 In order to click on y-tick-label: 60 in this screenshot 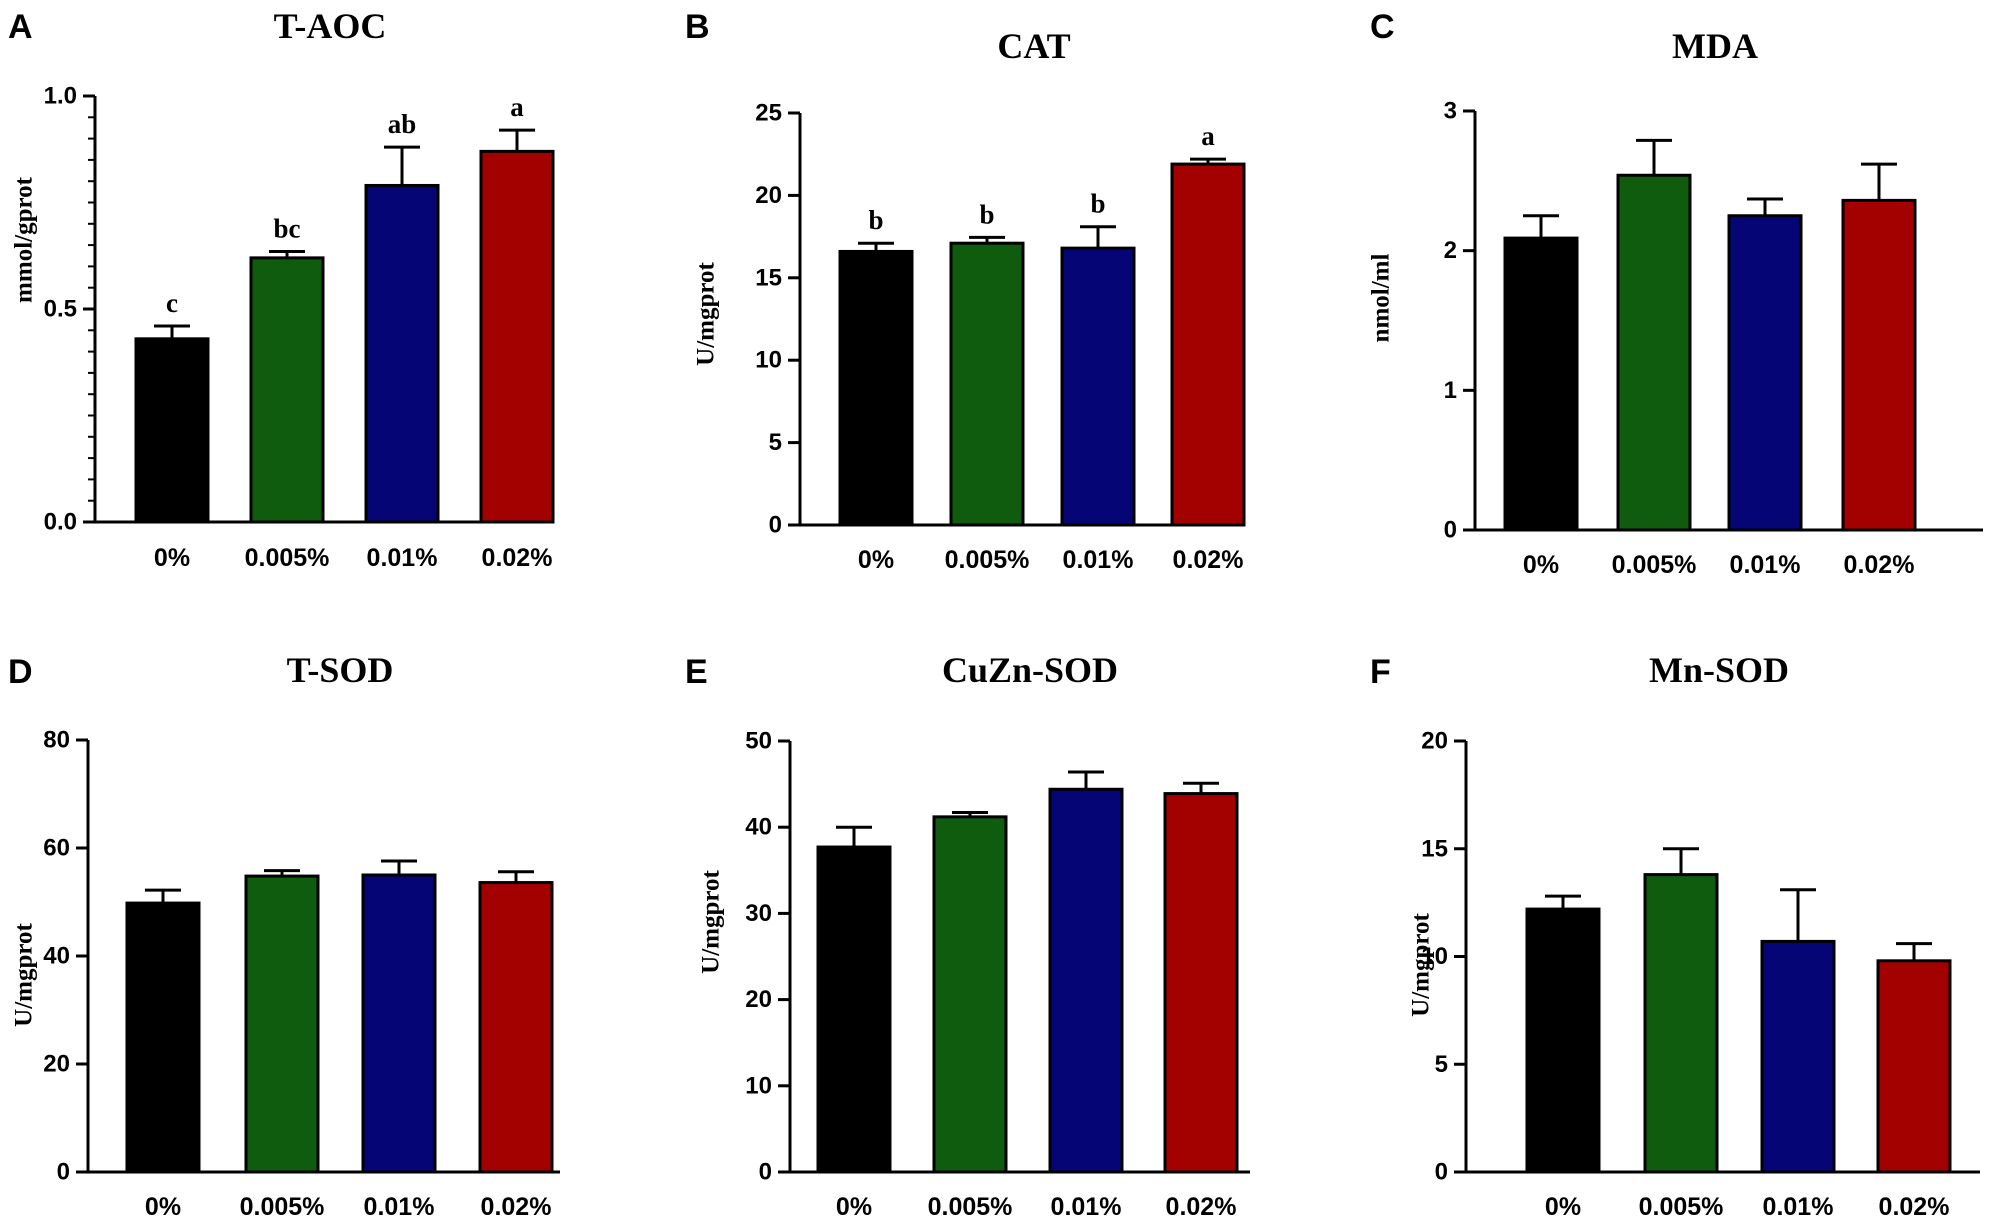, I will do `click(56, 848)`.